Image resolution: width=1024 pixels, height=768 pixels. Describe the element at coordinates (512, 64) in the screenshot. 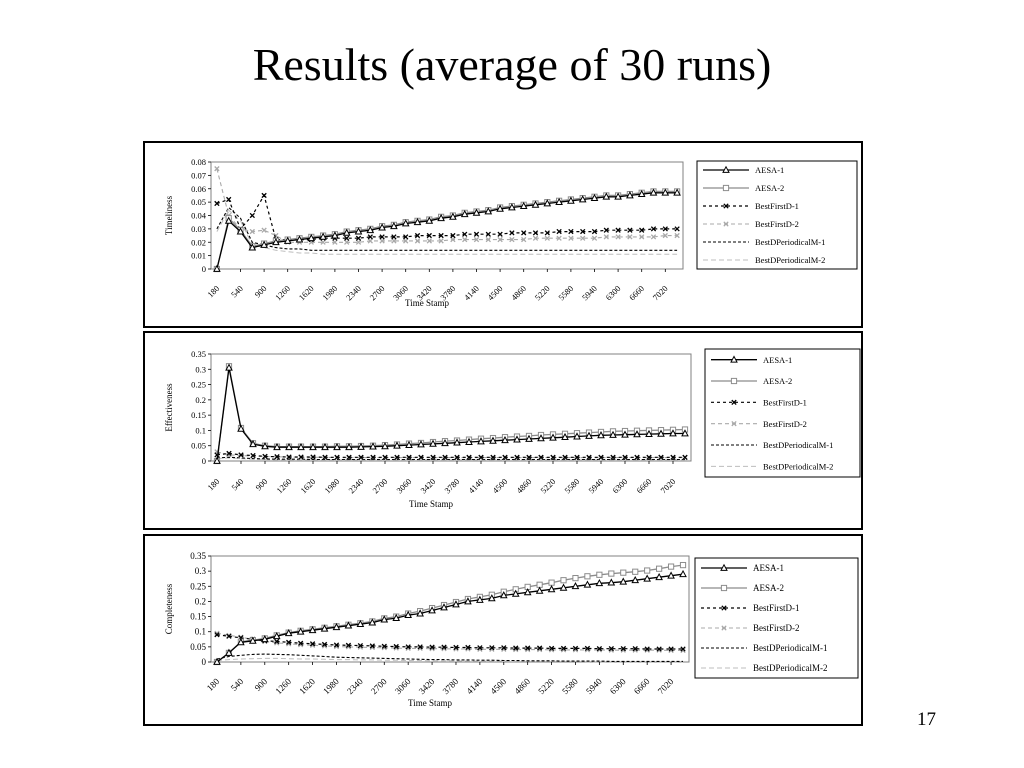

I see `slide-title: Results (average of 30 runs)` at that location.